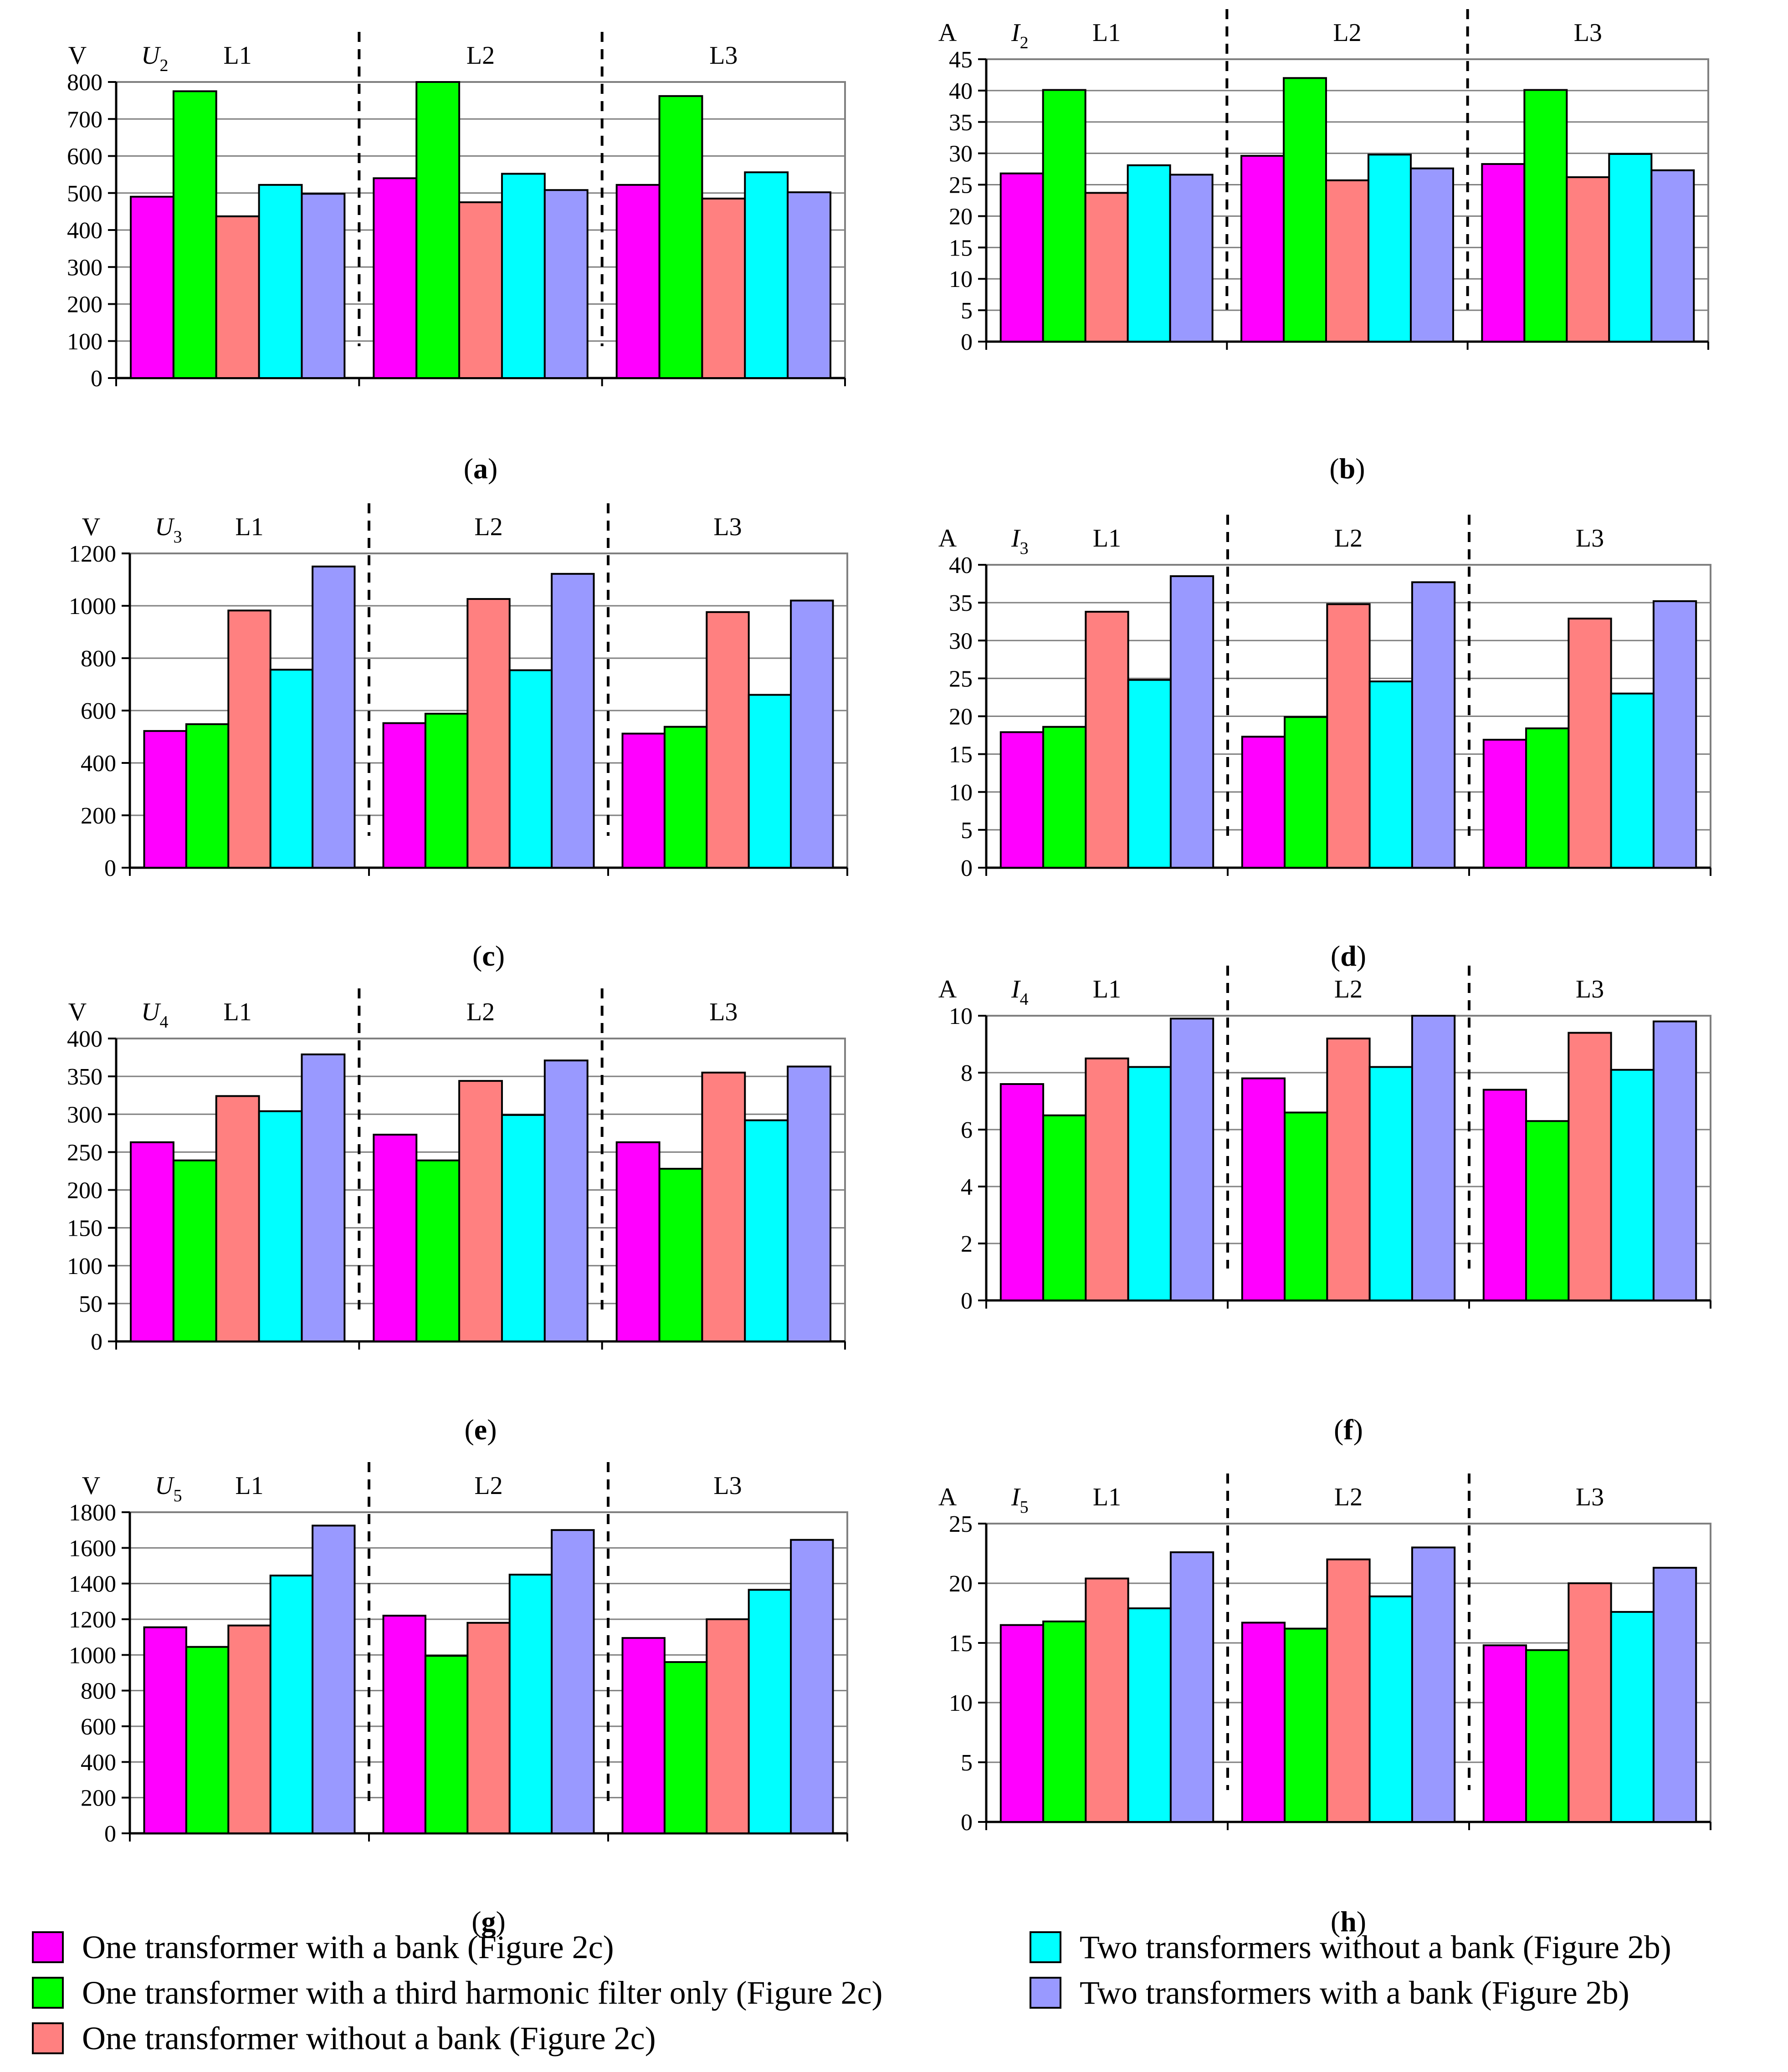 The width and height of the screenshot is (1788, 2072). What do you see at coordinates (488, 527) in the screenshot?
I see `category-label: L2` at bounding box center [488, 527].